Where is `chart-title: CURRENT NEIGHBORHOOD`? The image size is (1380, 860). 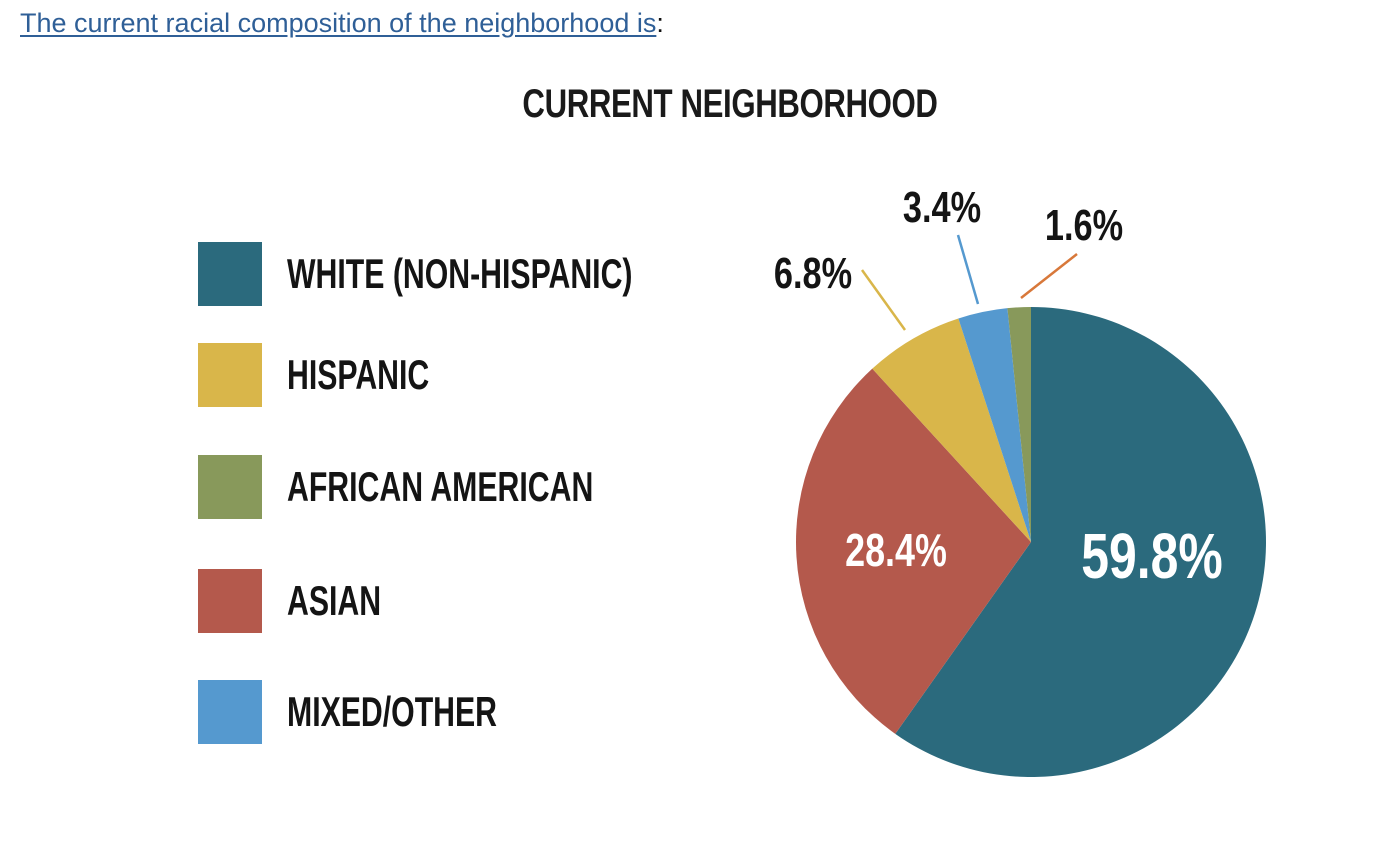 chart-title: CURRENT NEIGHBORHOOD is located at coordinates (730, 104).